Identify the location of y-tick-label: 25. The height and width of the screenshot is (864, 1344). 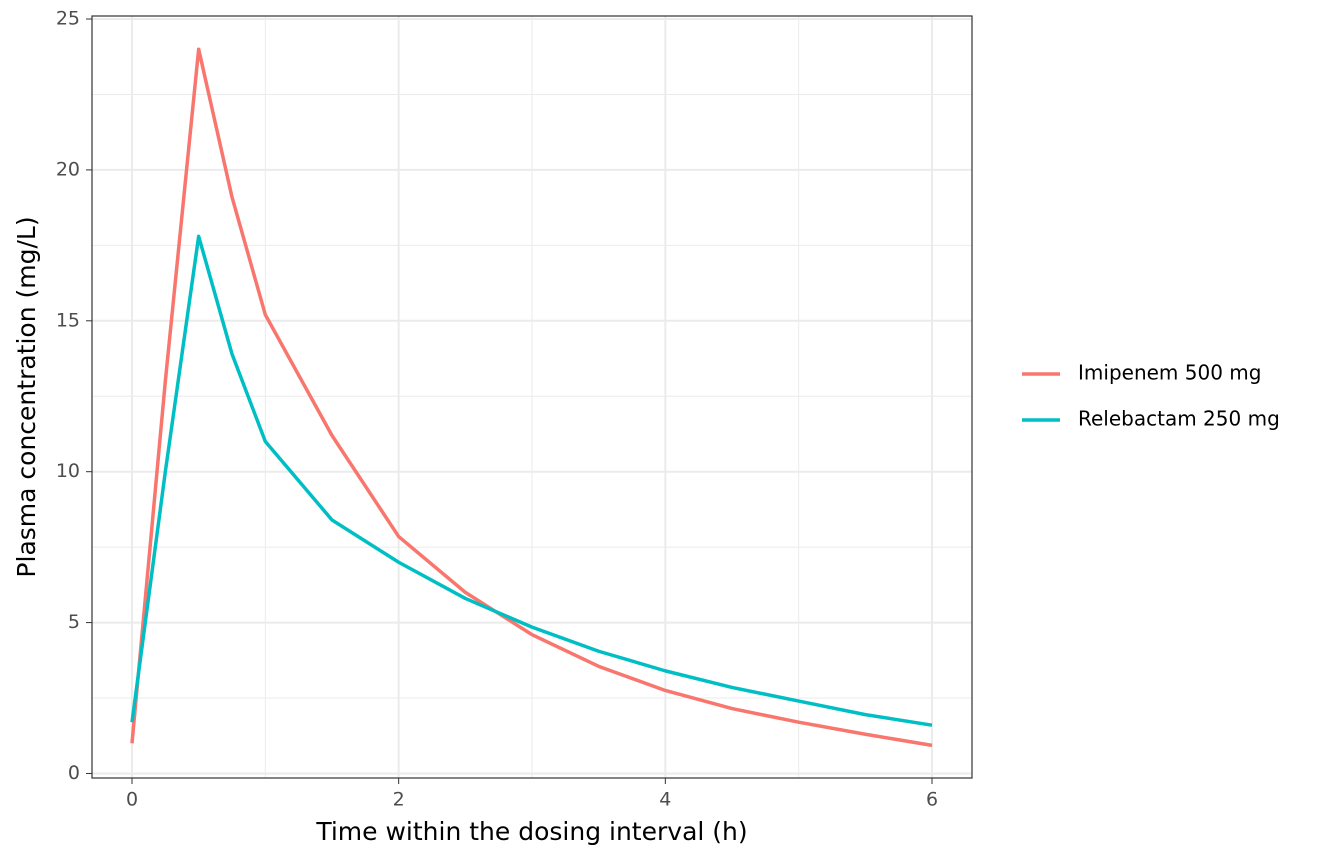
(68, 19).